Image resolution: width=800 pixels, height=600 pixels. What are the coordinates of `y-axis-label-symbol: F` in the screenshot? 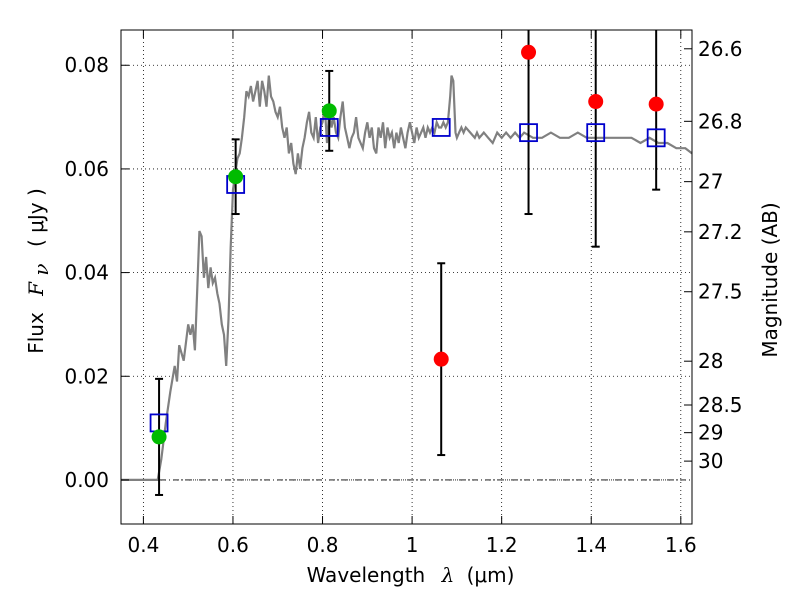 It's located at (36, 289).